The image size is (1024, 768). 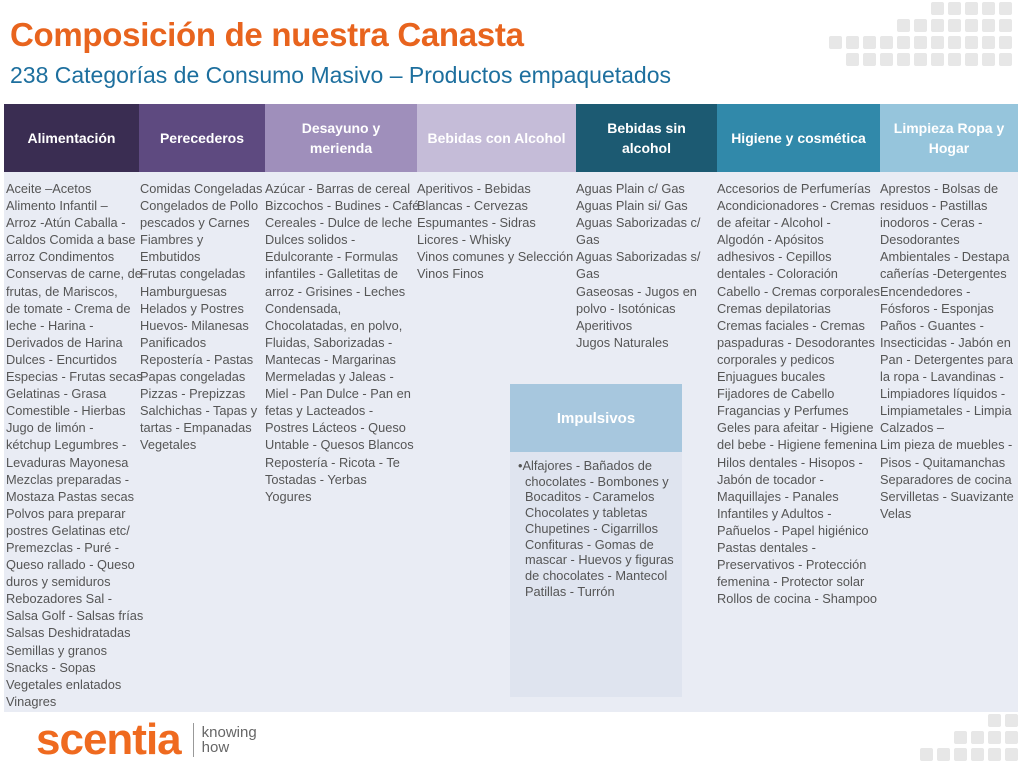 I want to click on impulsivos-header-label: Impulsivos, so click(x=596, y=418).